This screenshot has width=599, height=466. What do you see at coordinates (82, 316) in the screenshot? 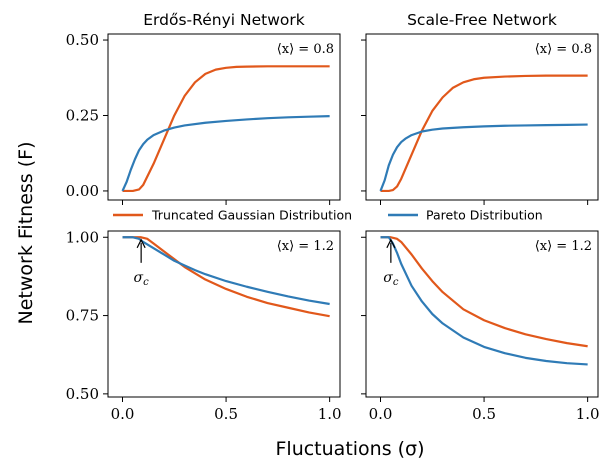
I see `y-tick-label: 0.75` at bounding box center [82, 316].